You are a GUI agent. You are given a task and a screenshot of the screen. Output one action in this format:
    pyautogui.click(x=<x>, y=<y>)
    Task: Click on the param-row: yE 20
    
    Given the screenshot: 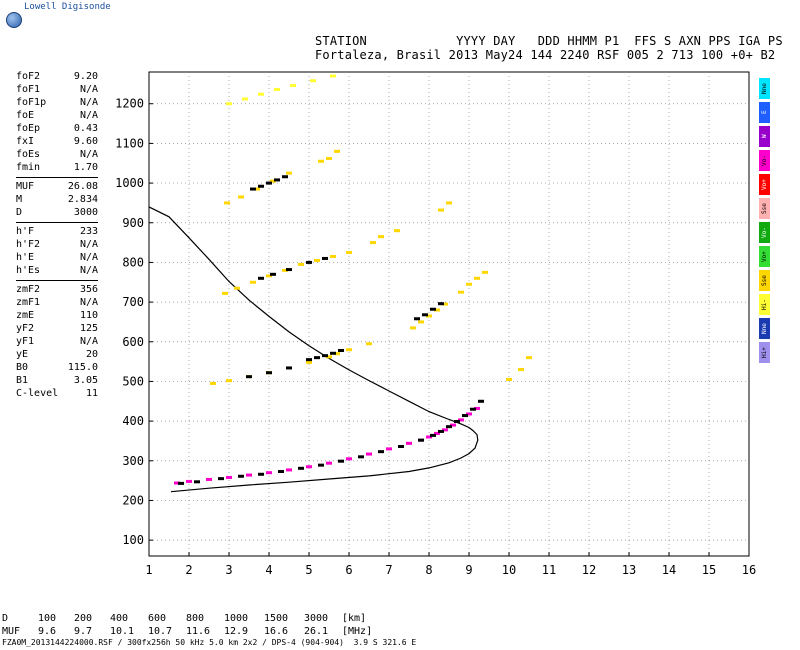 What is the action you would take?
    pyautogui.click(x=57, y=354)
    